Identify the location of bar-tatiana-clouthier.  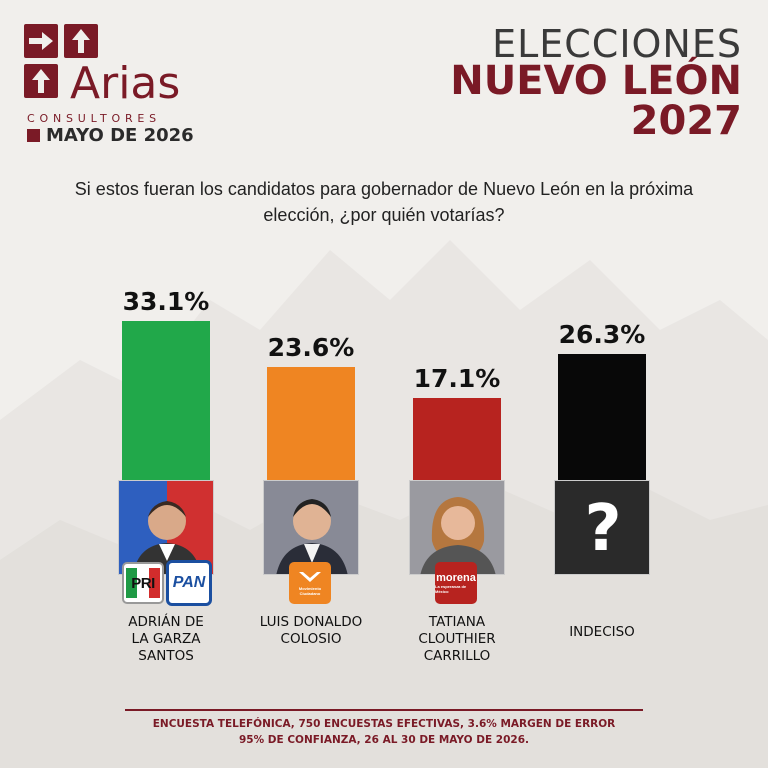
(457, 438).